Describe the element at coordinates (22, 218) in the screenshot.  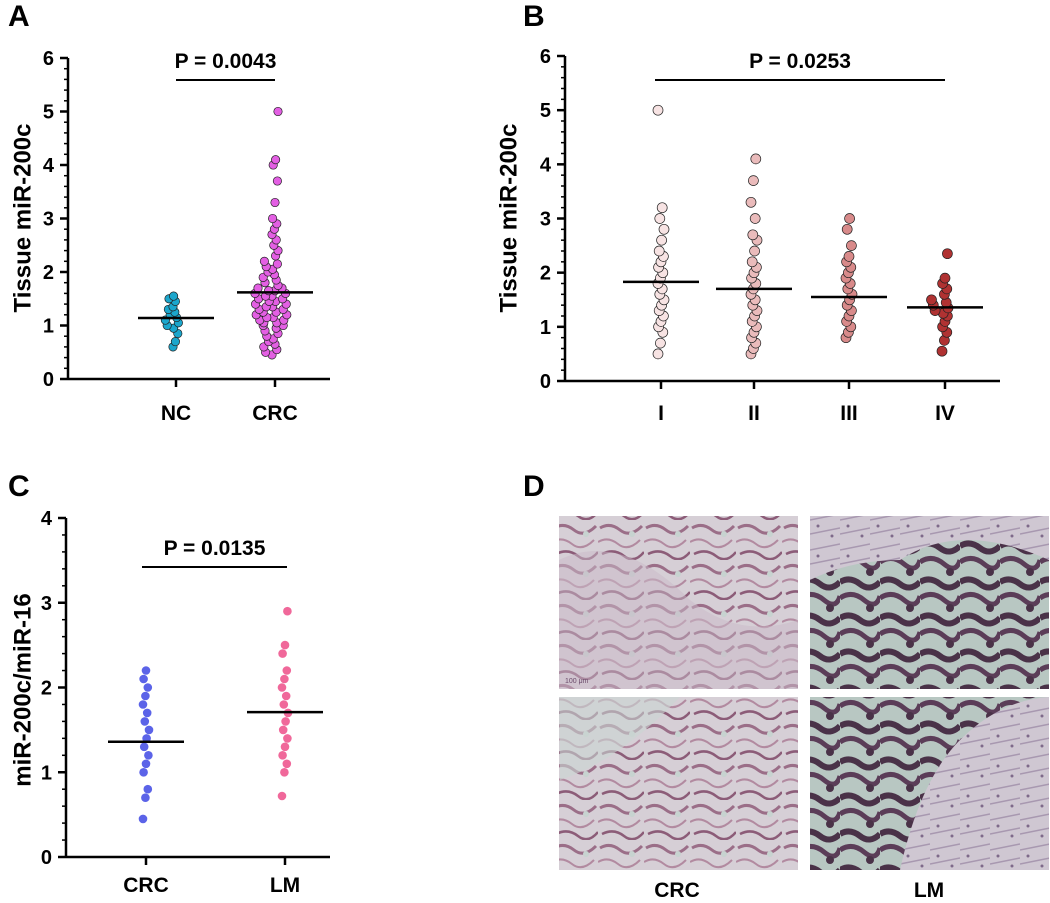
I see `y-axis-label: Tissue miR-200c` at that location.